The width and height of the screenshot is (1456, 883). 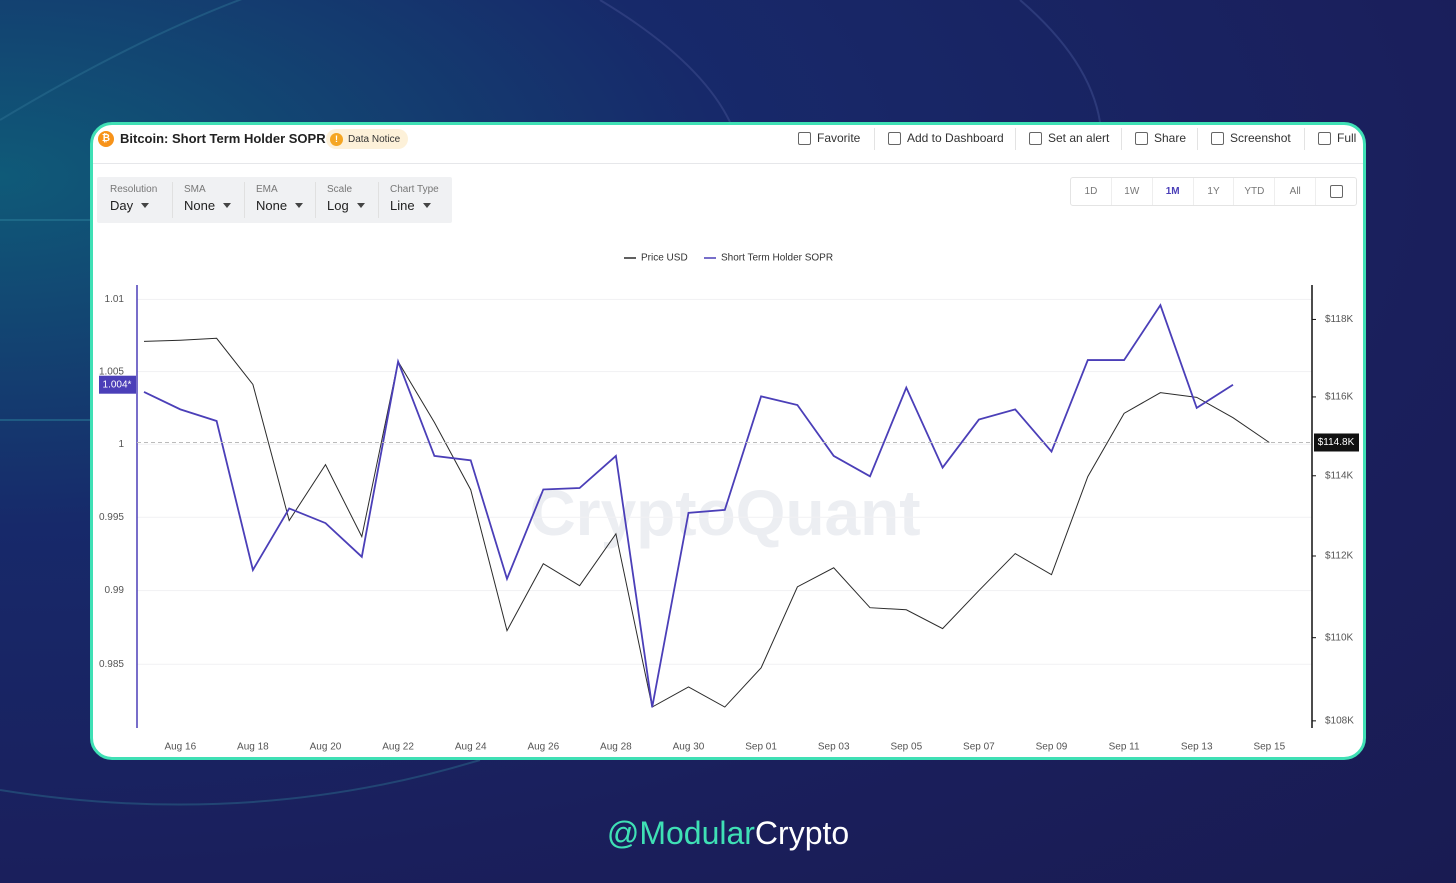 I want to click on x-tick-label: Aug 26, so click(x=543, y=747).